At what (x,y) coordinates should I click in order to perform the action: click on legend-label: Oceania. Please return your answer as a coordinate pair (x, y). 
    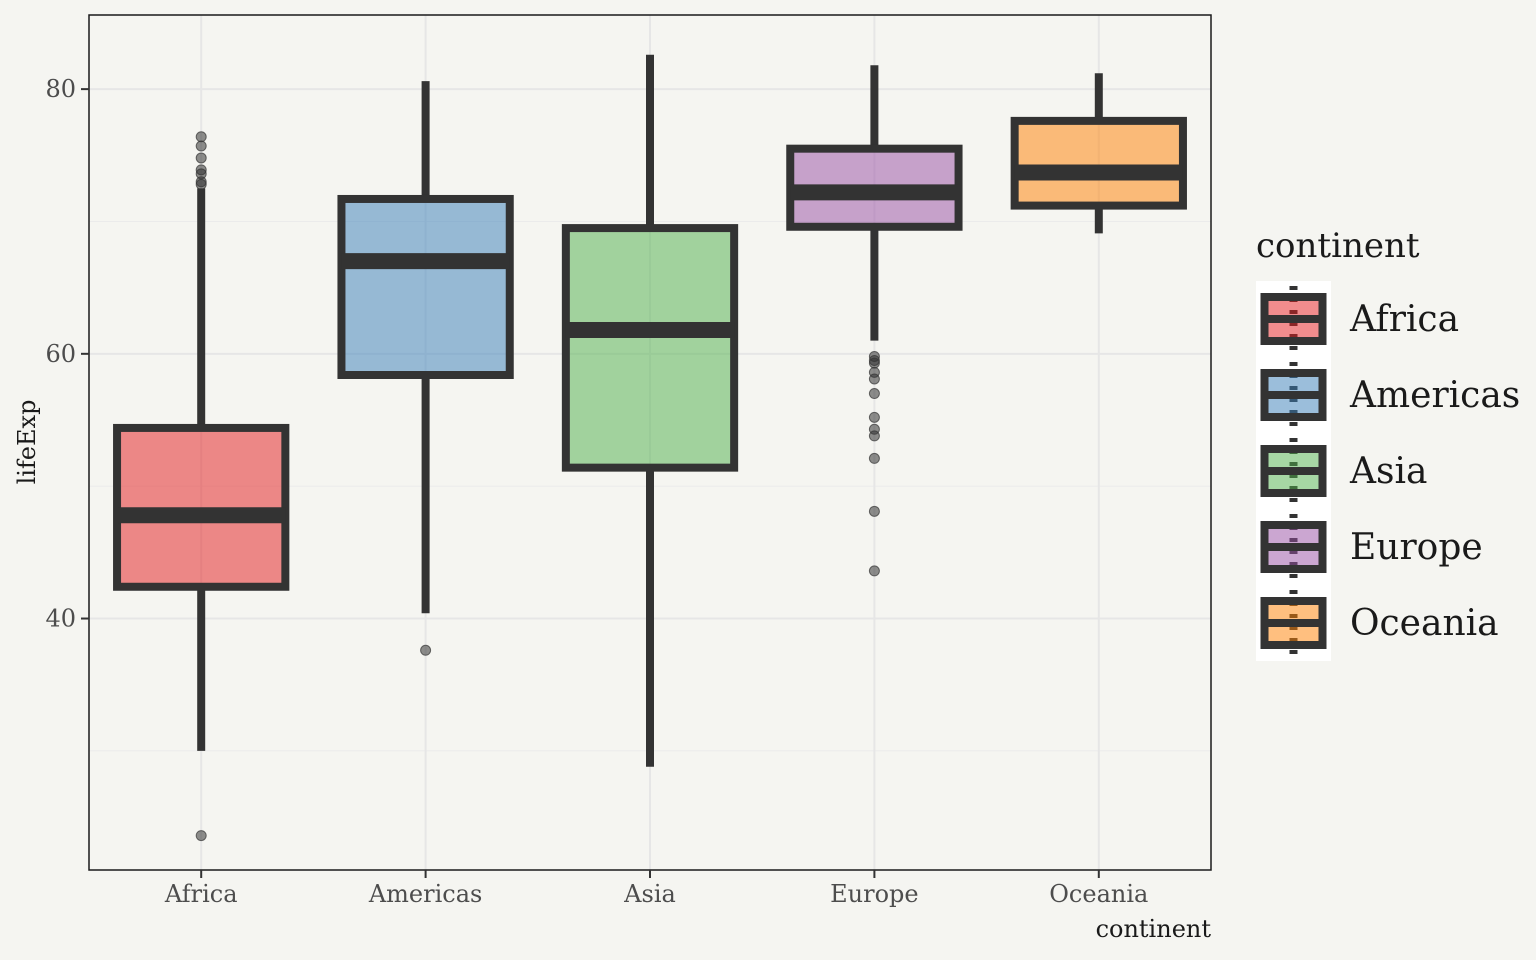
    Looking at the image, I should click on (1424, 623).